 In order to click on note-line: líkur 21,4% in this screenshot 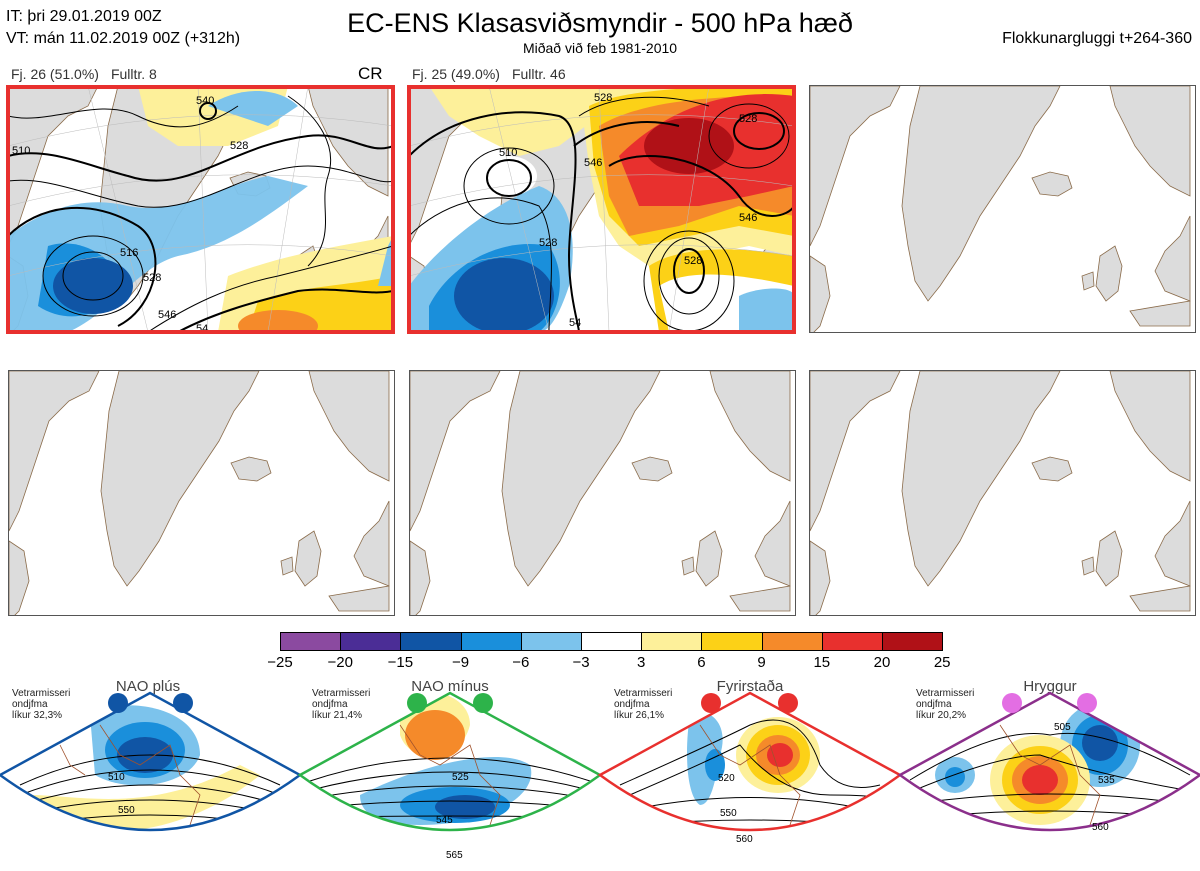, I will do `click(337, 715)`.